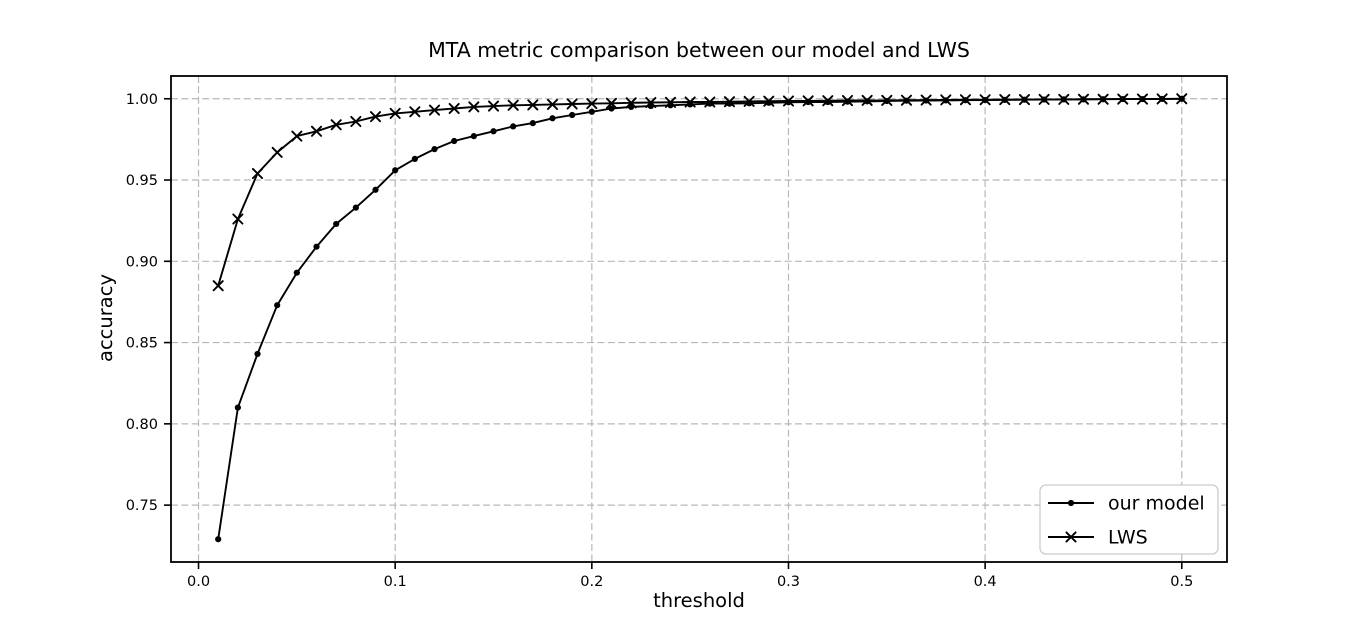  Describe the element at coordinates (1181, 582) in the screenshot. I see `x-tick-label: 0.5` at that location.